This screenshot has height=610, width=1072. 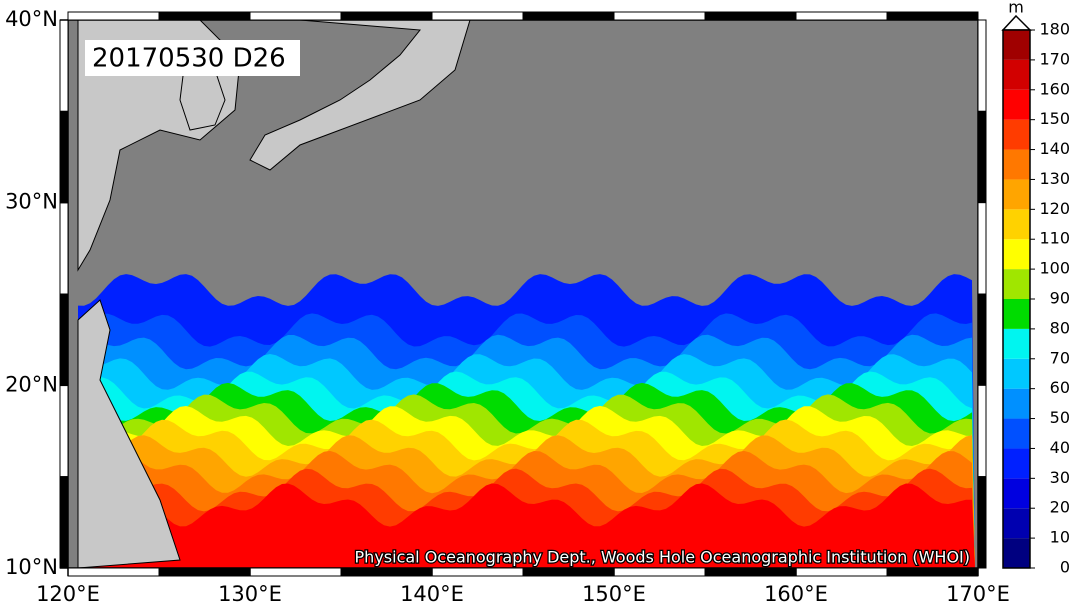 What do you see at coordinates (1060, 298) in the screenshot?
I see `colorbar-tick-label: 90` at bounding box center [1060, 298].